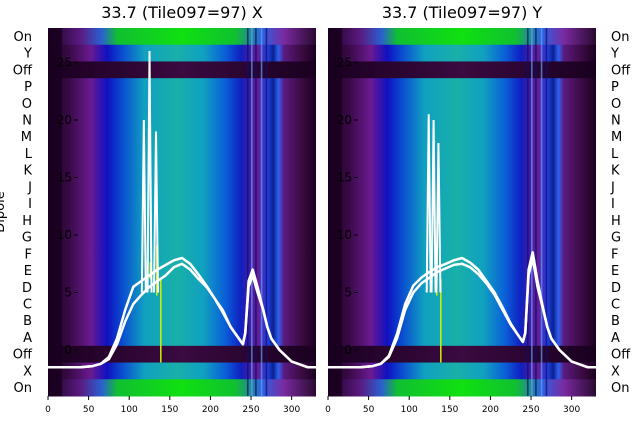 This screenshot has width=640, height=440. What do you see at coordinates (615, 305) in the screenshot?
I see `row-label: C` at bounding box center [615, 305].